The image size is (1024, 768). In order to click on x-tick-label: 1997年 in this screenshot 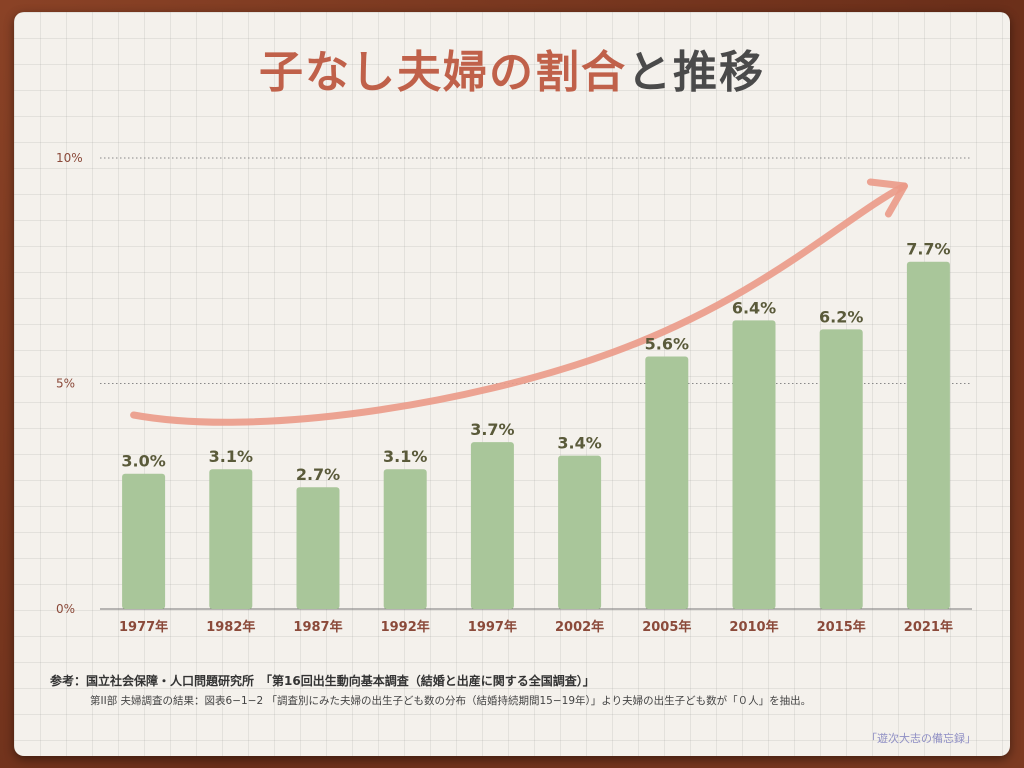, I will do `click(492, 627)`.